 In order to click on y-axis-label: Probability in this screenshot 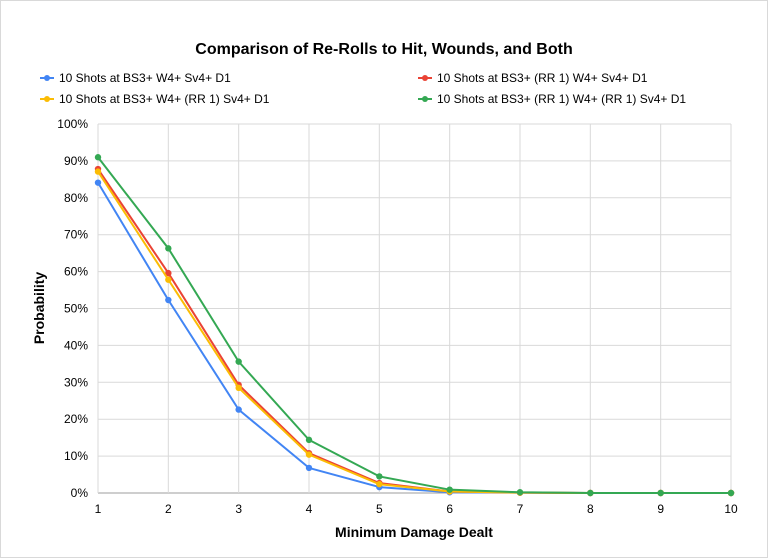, I will do `click(39, 308)`.